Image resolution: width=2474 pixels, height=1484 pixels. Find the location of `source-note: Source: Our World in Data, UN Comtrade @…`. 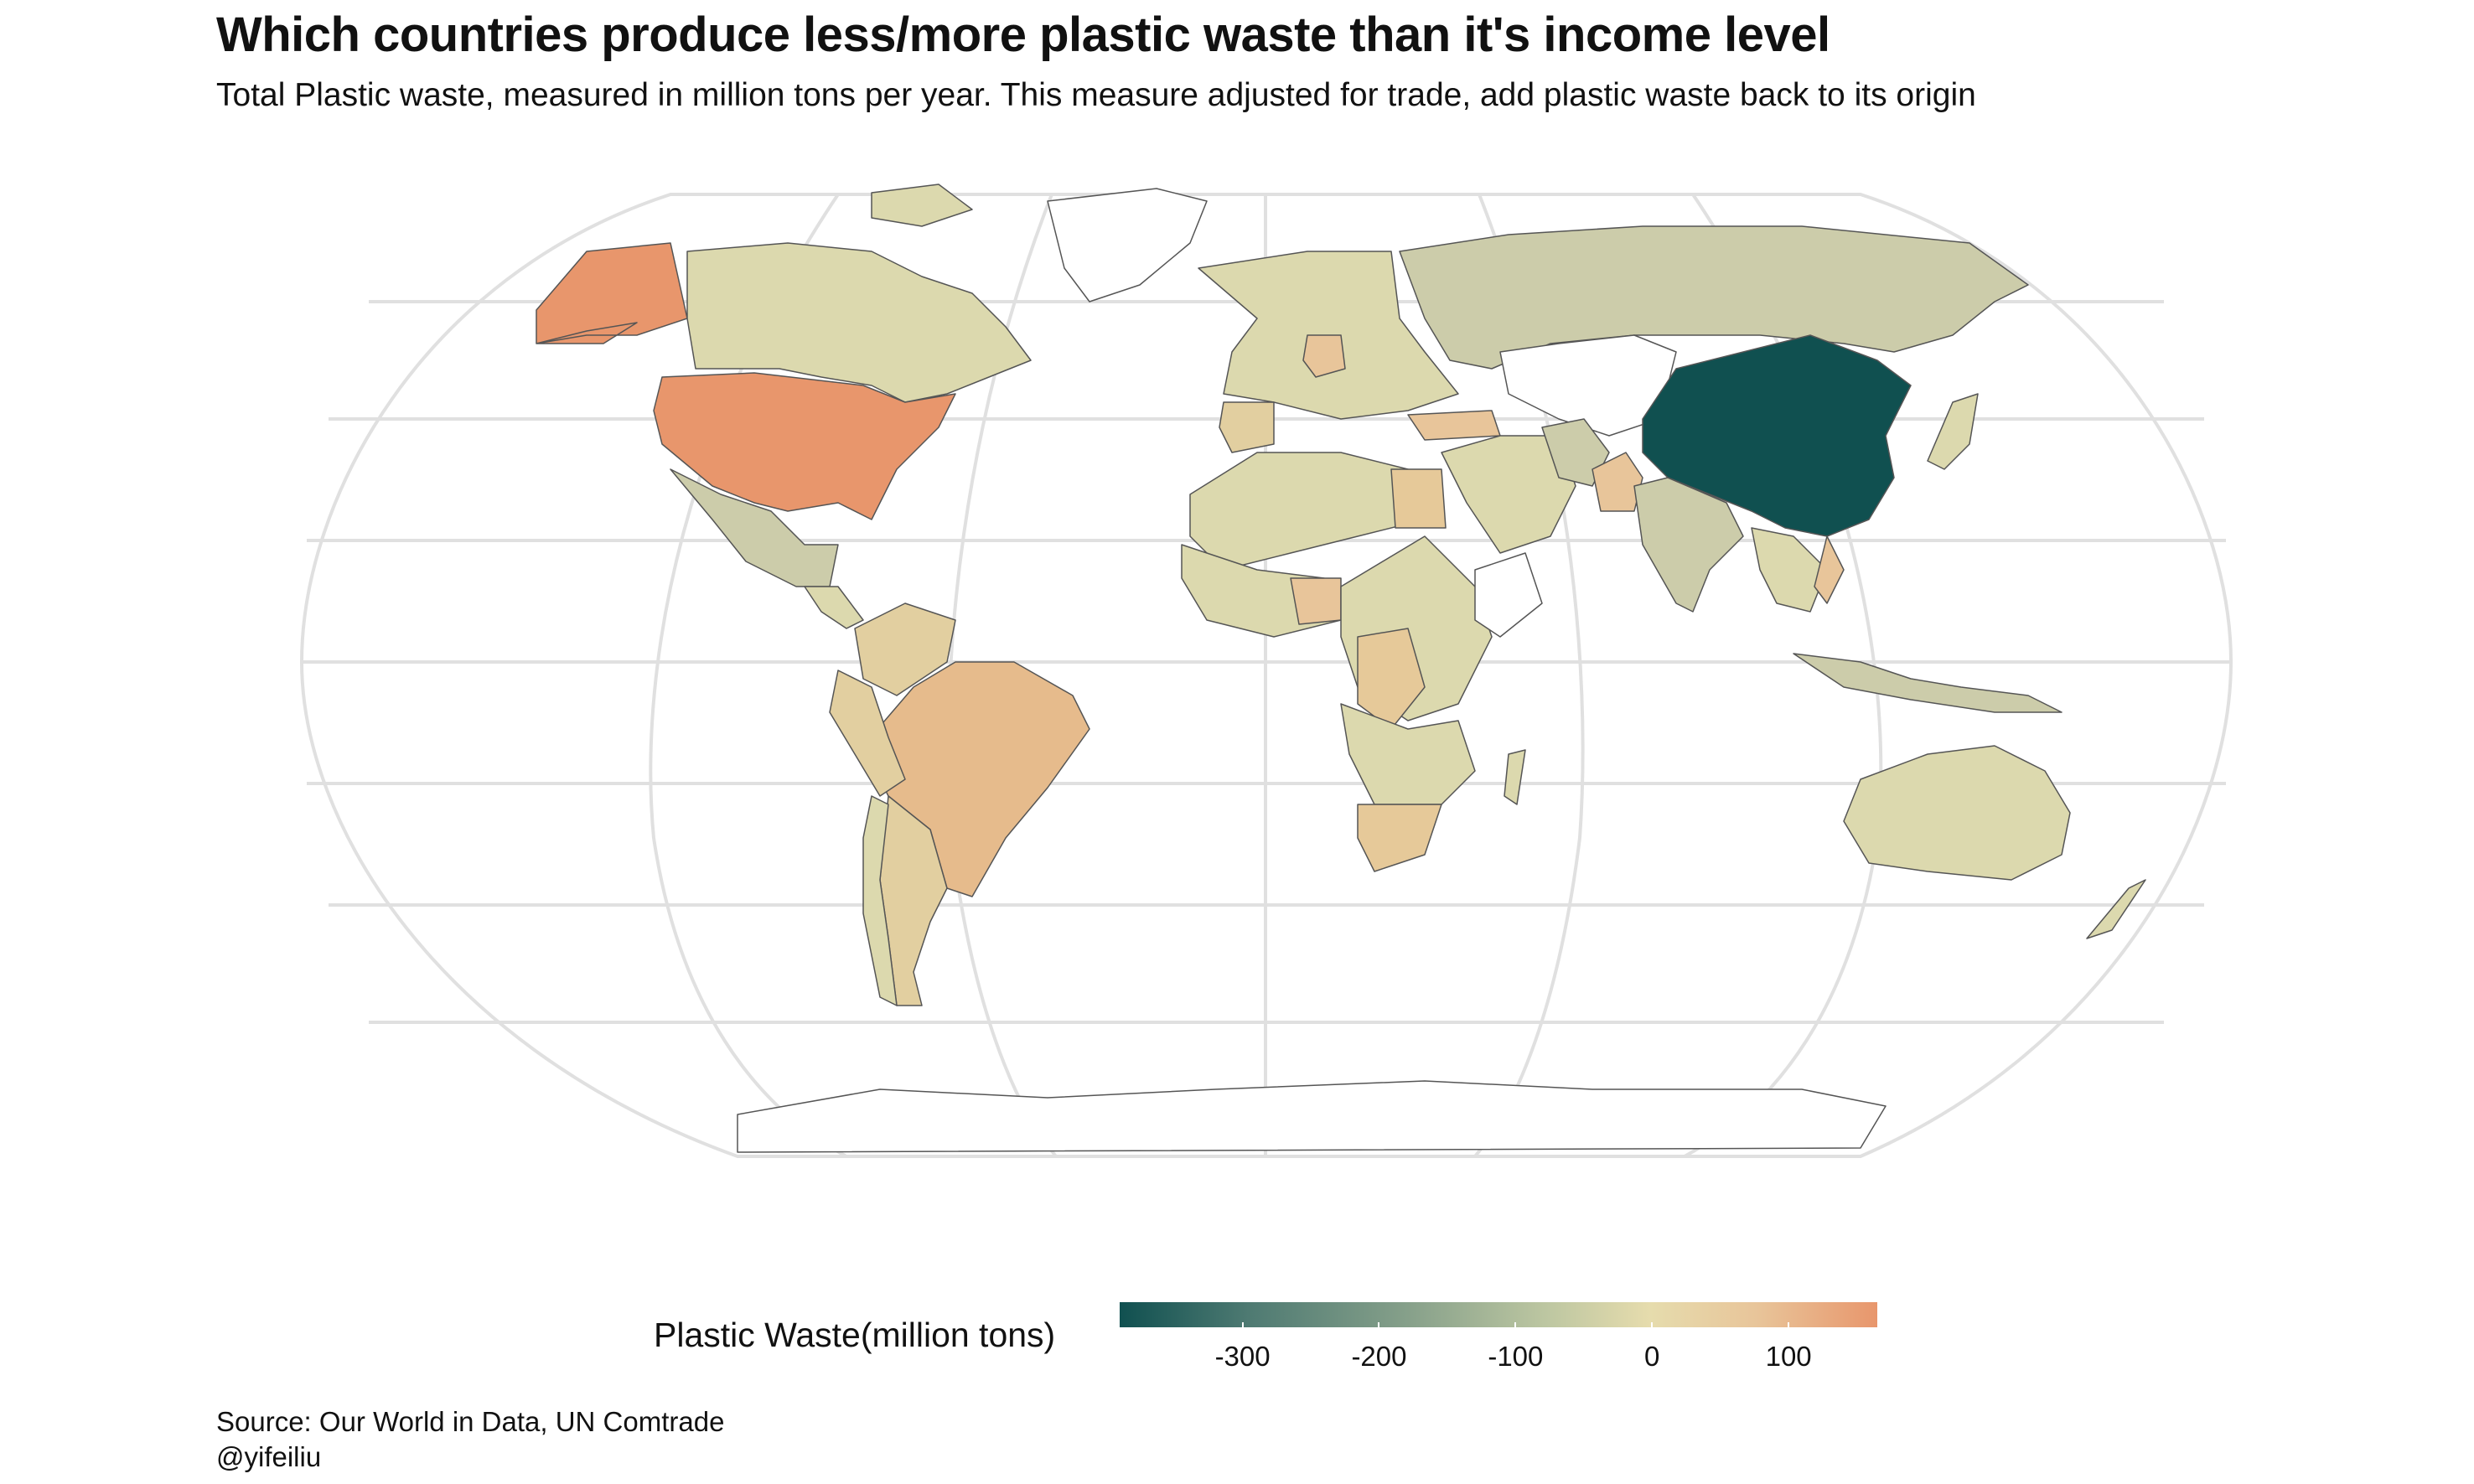

source-note: Source: Our World in Data, UN Comtrade @… is located at coordinates (470, 1440).